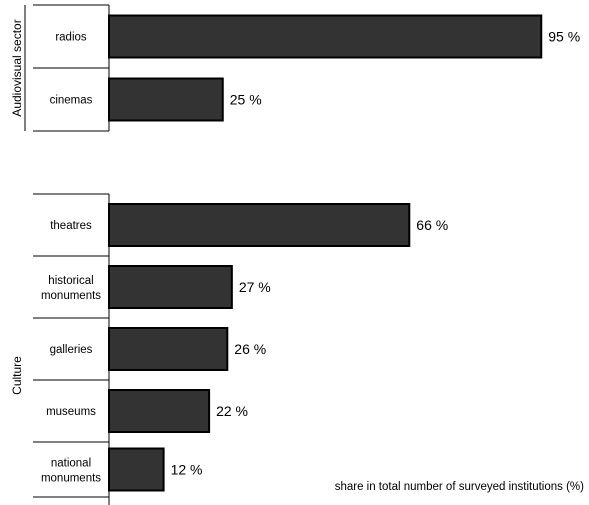 Image resolution: width=589 pixels, height=505 pixels. Describe the element at coordinates (71, 350) in the screenshot. I see `category-label: galleries` at that location.